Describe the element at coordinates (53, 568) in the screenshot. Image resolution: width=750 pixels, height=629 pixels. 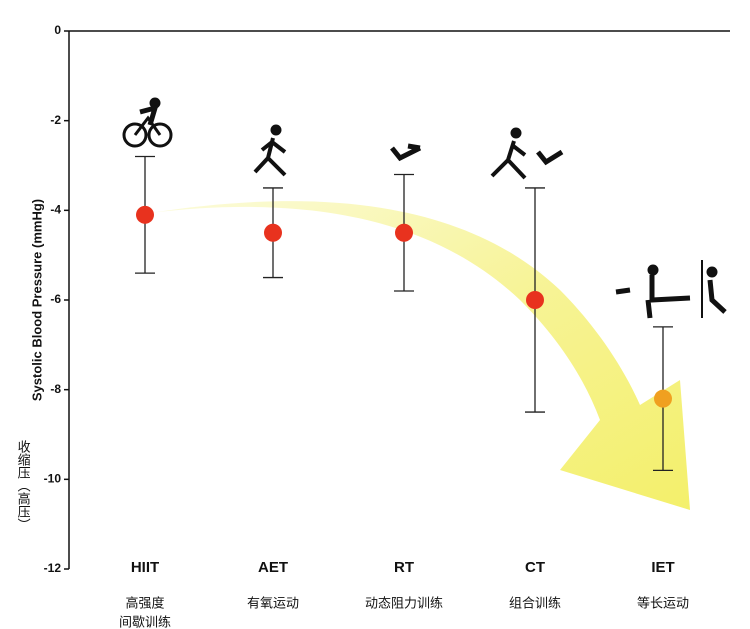
I see `y-tick-label: -12` at that location.